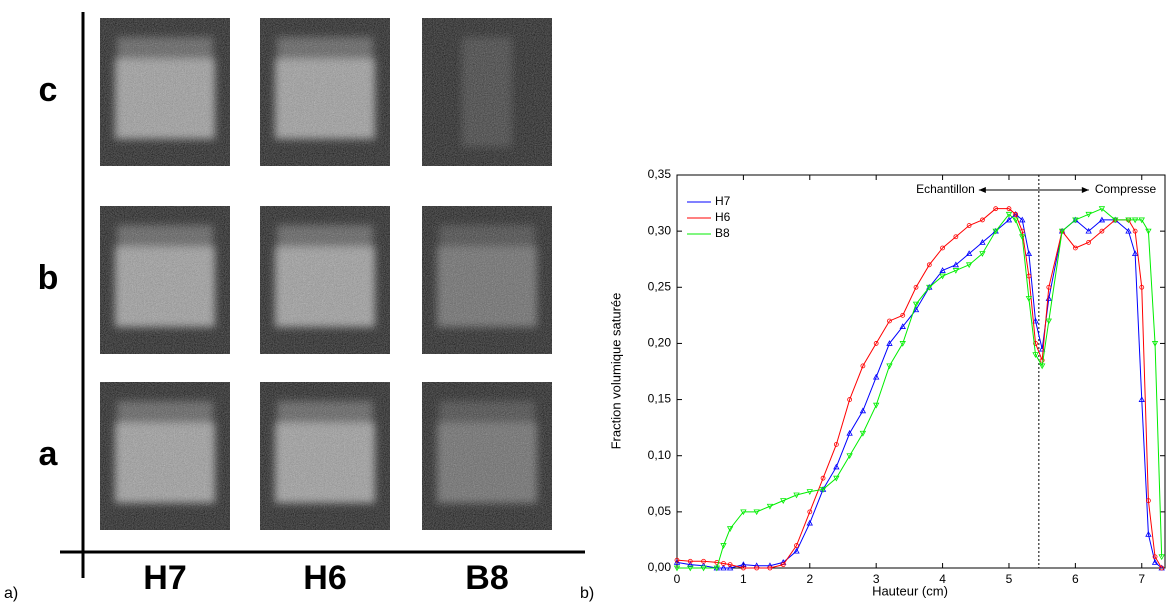 The height and width of the screenshot is (604, 1172). Describe the element at coordinates (660, 399) in the screenshot. I see `y-tick-label: 0,15` at that location.